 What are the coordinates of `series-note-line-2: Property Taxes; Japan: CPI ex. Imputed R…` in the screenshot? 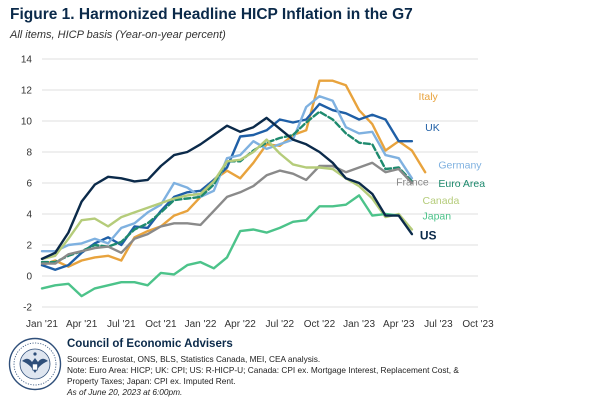 It's located at (151, 381).